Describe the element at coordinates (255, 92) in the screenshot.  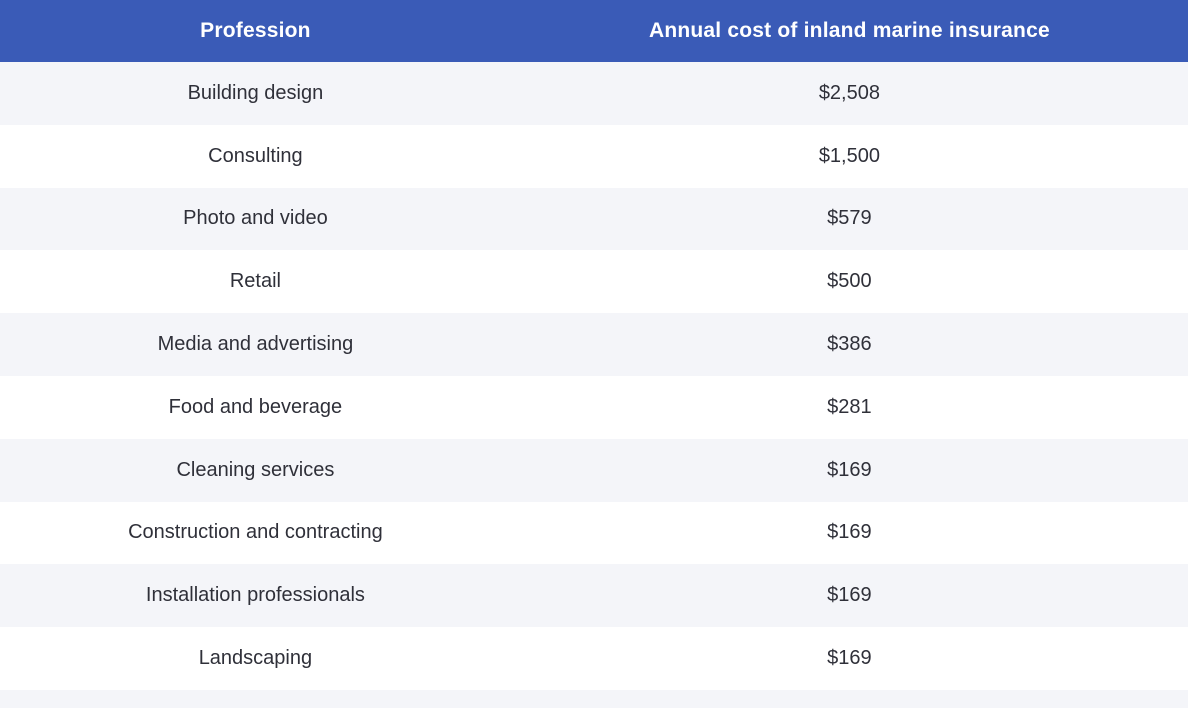
I see `profession-cell: Building design` at that location.